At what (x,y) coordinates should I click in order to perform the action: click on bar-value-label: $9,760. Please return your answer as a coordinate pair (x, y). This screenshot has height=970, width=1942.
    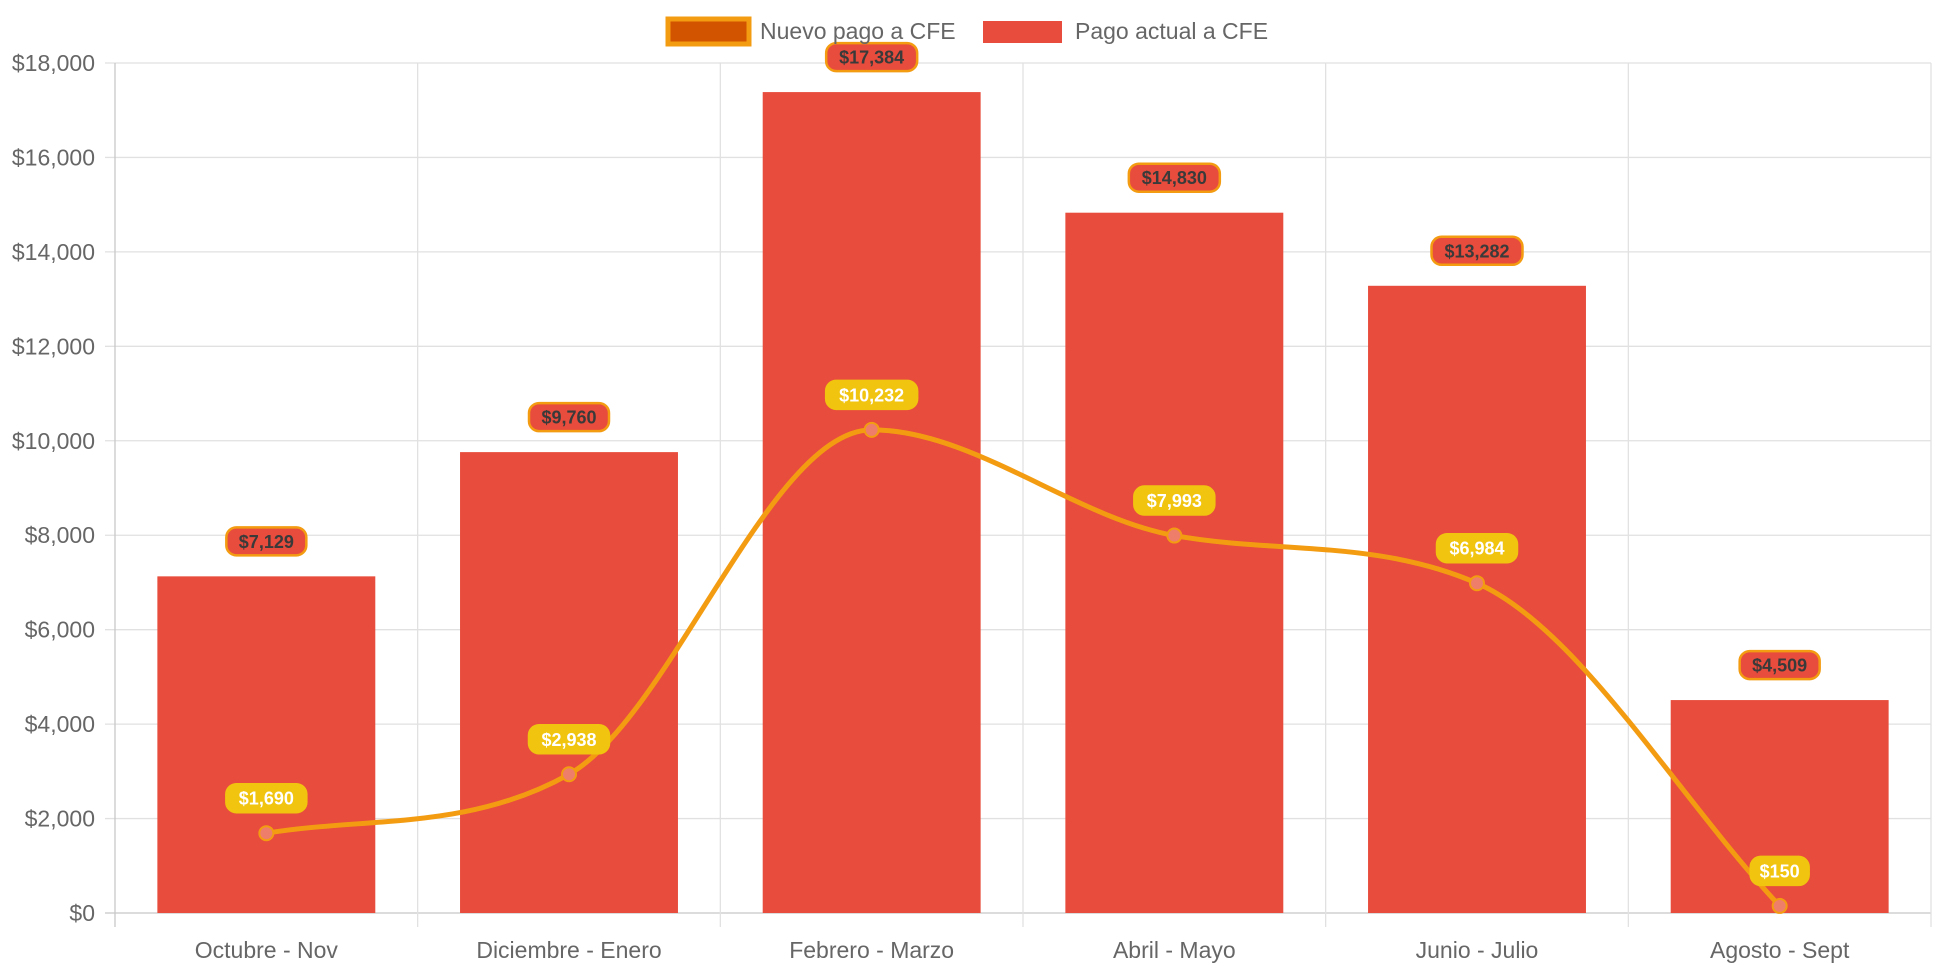
    Looking at the image, I should click on (568, 418).